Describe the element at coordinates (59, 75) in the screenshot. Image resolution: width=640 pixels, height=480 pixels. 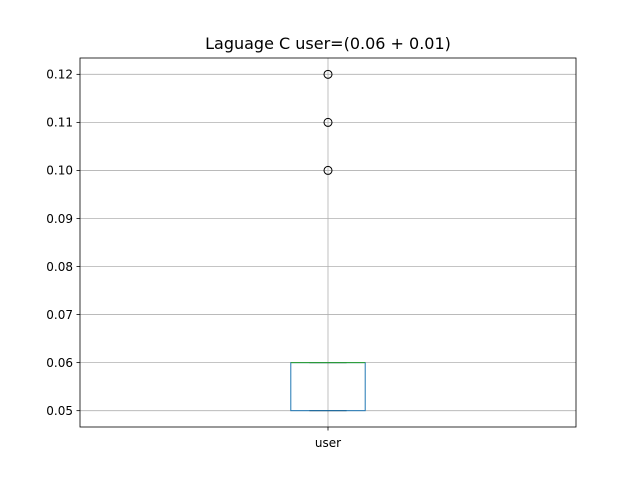
I see `y-tick-label: 0.12` at that location.